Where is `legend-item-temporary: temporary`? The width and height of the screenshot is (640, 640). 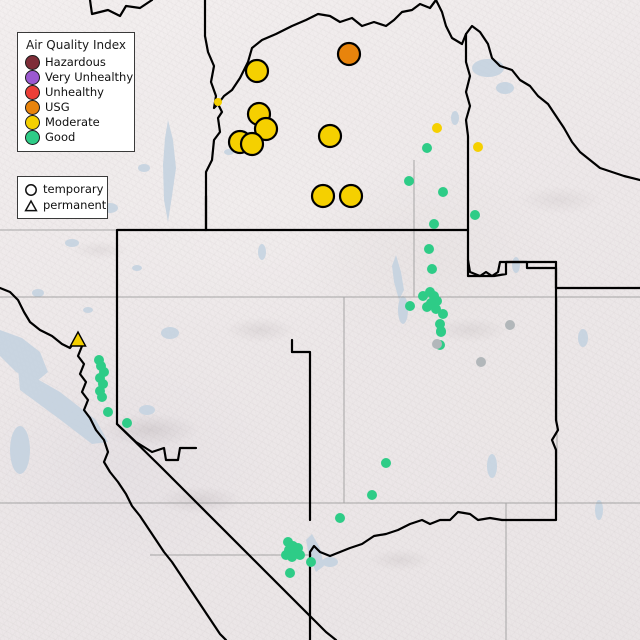
legend-item-temporary: temporary is located at coordinates (64, 189).